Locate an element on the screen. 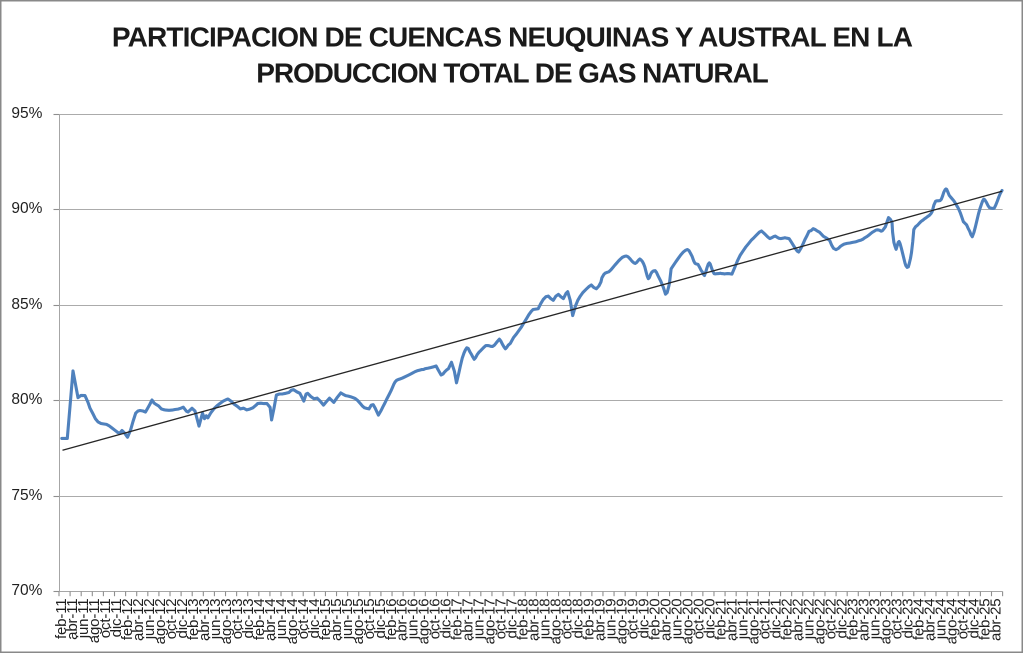 The width and height of the screenshot is (1023, 653). svg-text: abr-24 is located at coordinates (930, 620).